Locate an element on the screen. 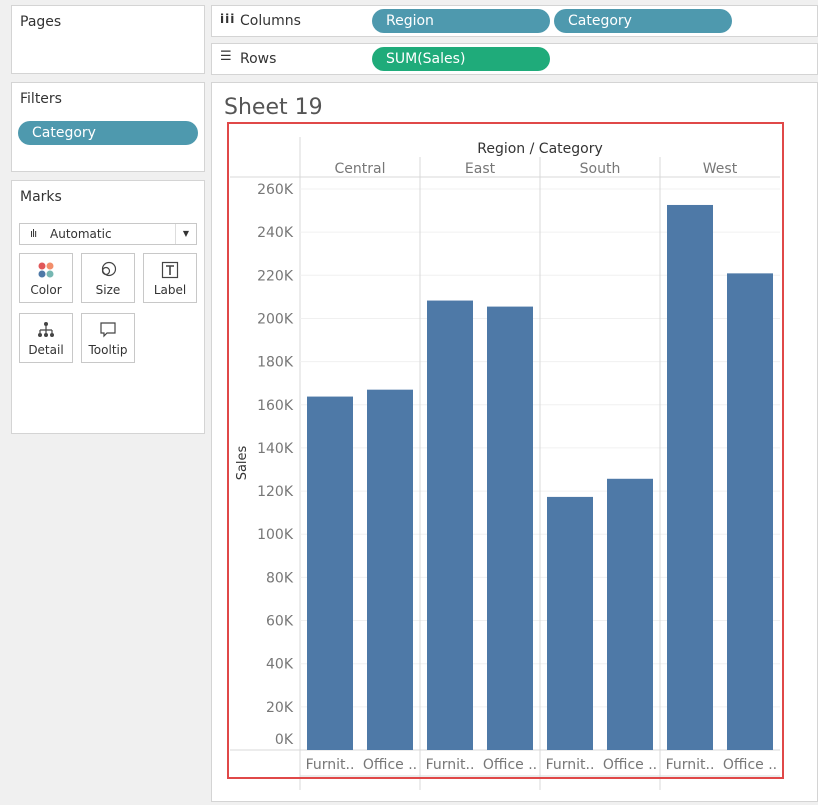  columns-label: Columns is located at coordinates (270, 21).